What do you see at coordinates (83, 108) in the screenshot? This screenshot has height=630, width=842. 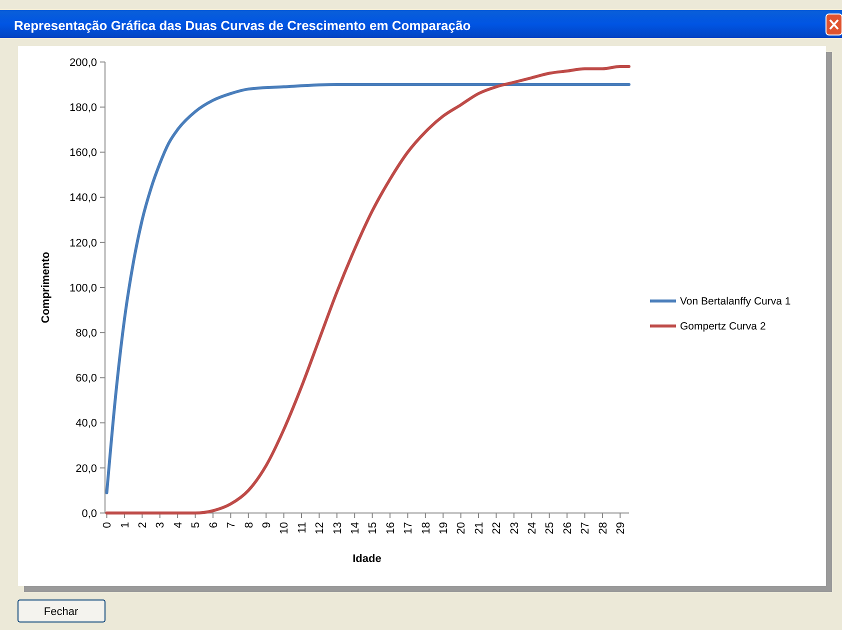 I see `y-tick-label: 180,0` at bounding box center [83, 108].